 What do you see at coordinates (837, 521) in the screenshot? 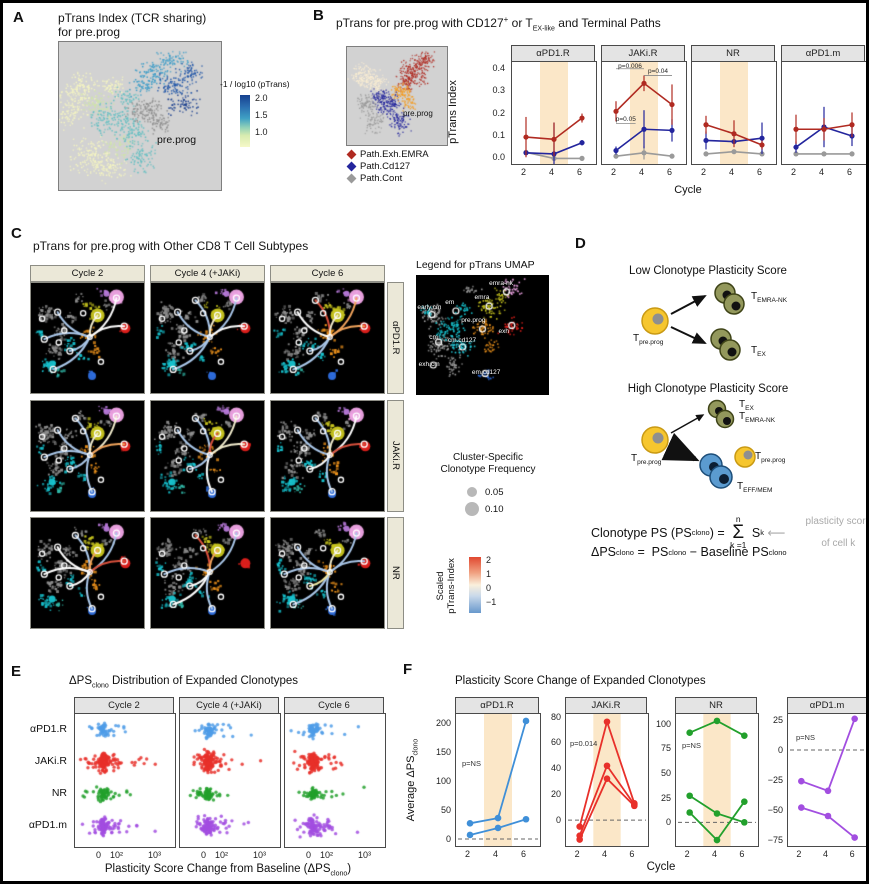
I see `eq1-note-1: plasticity score` at bounding box center [837, 521].